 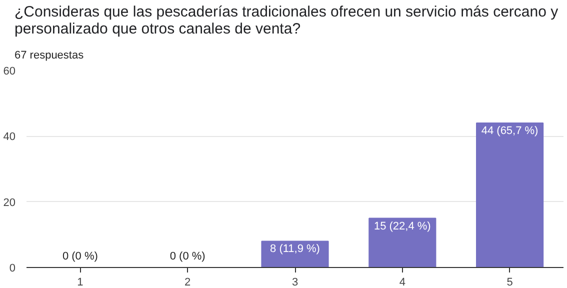 I want to click on data-label: 44 (65,7 %), so click(x=509, y=131).